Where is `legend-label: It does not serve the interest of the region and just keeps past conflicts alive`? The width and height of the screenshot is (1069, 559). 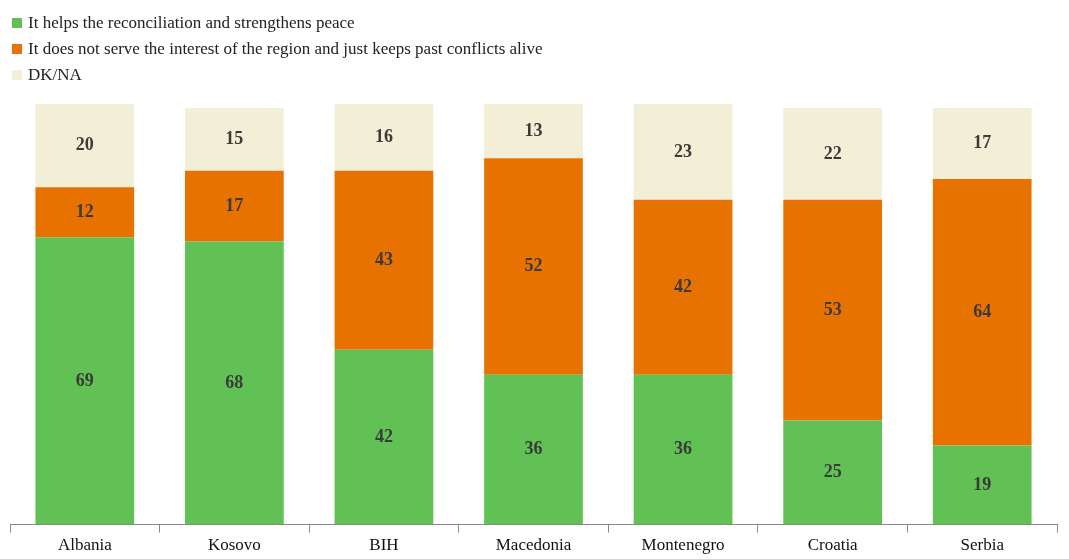
legend-label: It does not serve the interest of the region and just keeps past conflicts alive is located at coordinates (285, 49).